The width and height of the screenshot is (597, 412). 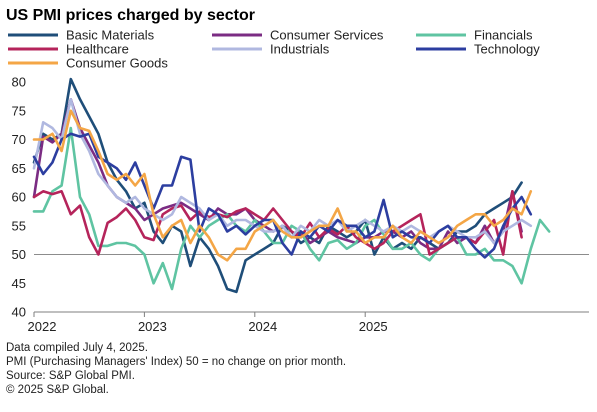 What do you see at coordinates (19, 110) in the screenshot?
I see `y-tick-label: 75` at bounding box center [19, 110].